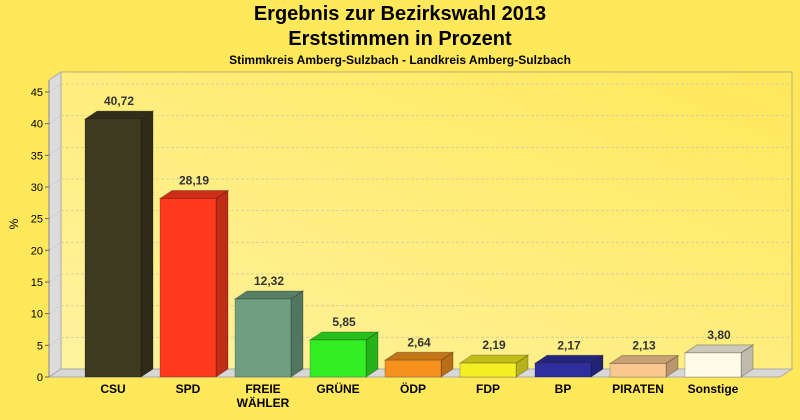 The image size is (800, 420). Describe the element at coordinates (37, 188) in the screenshot. I see `y-tick-label: 30` at that location.